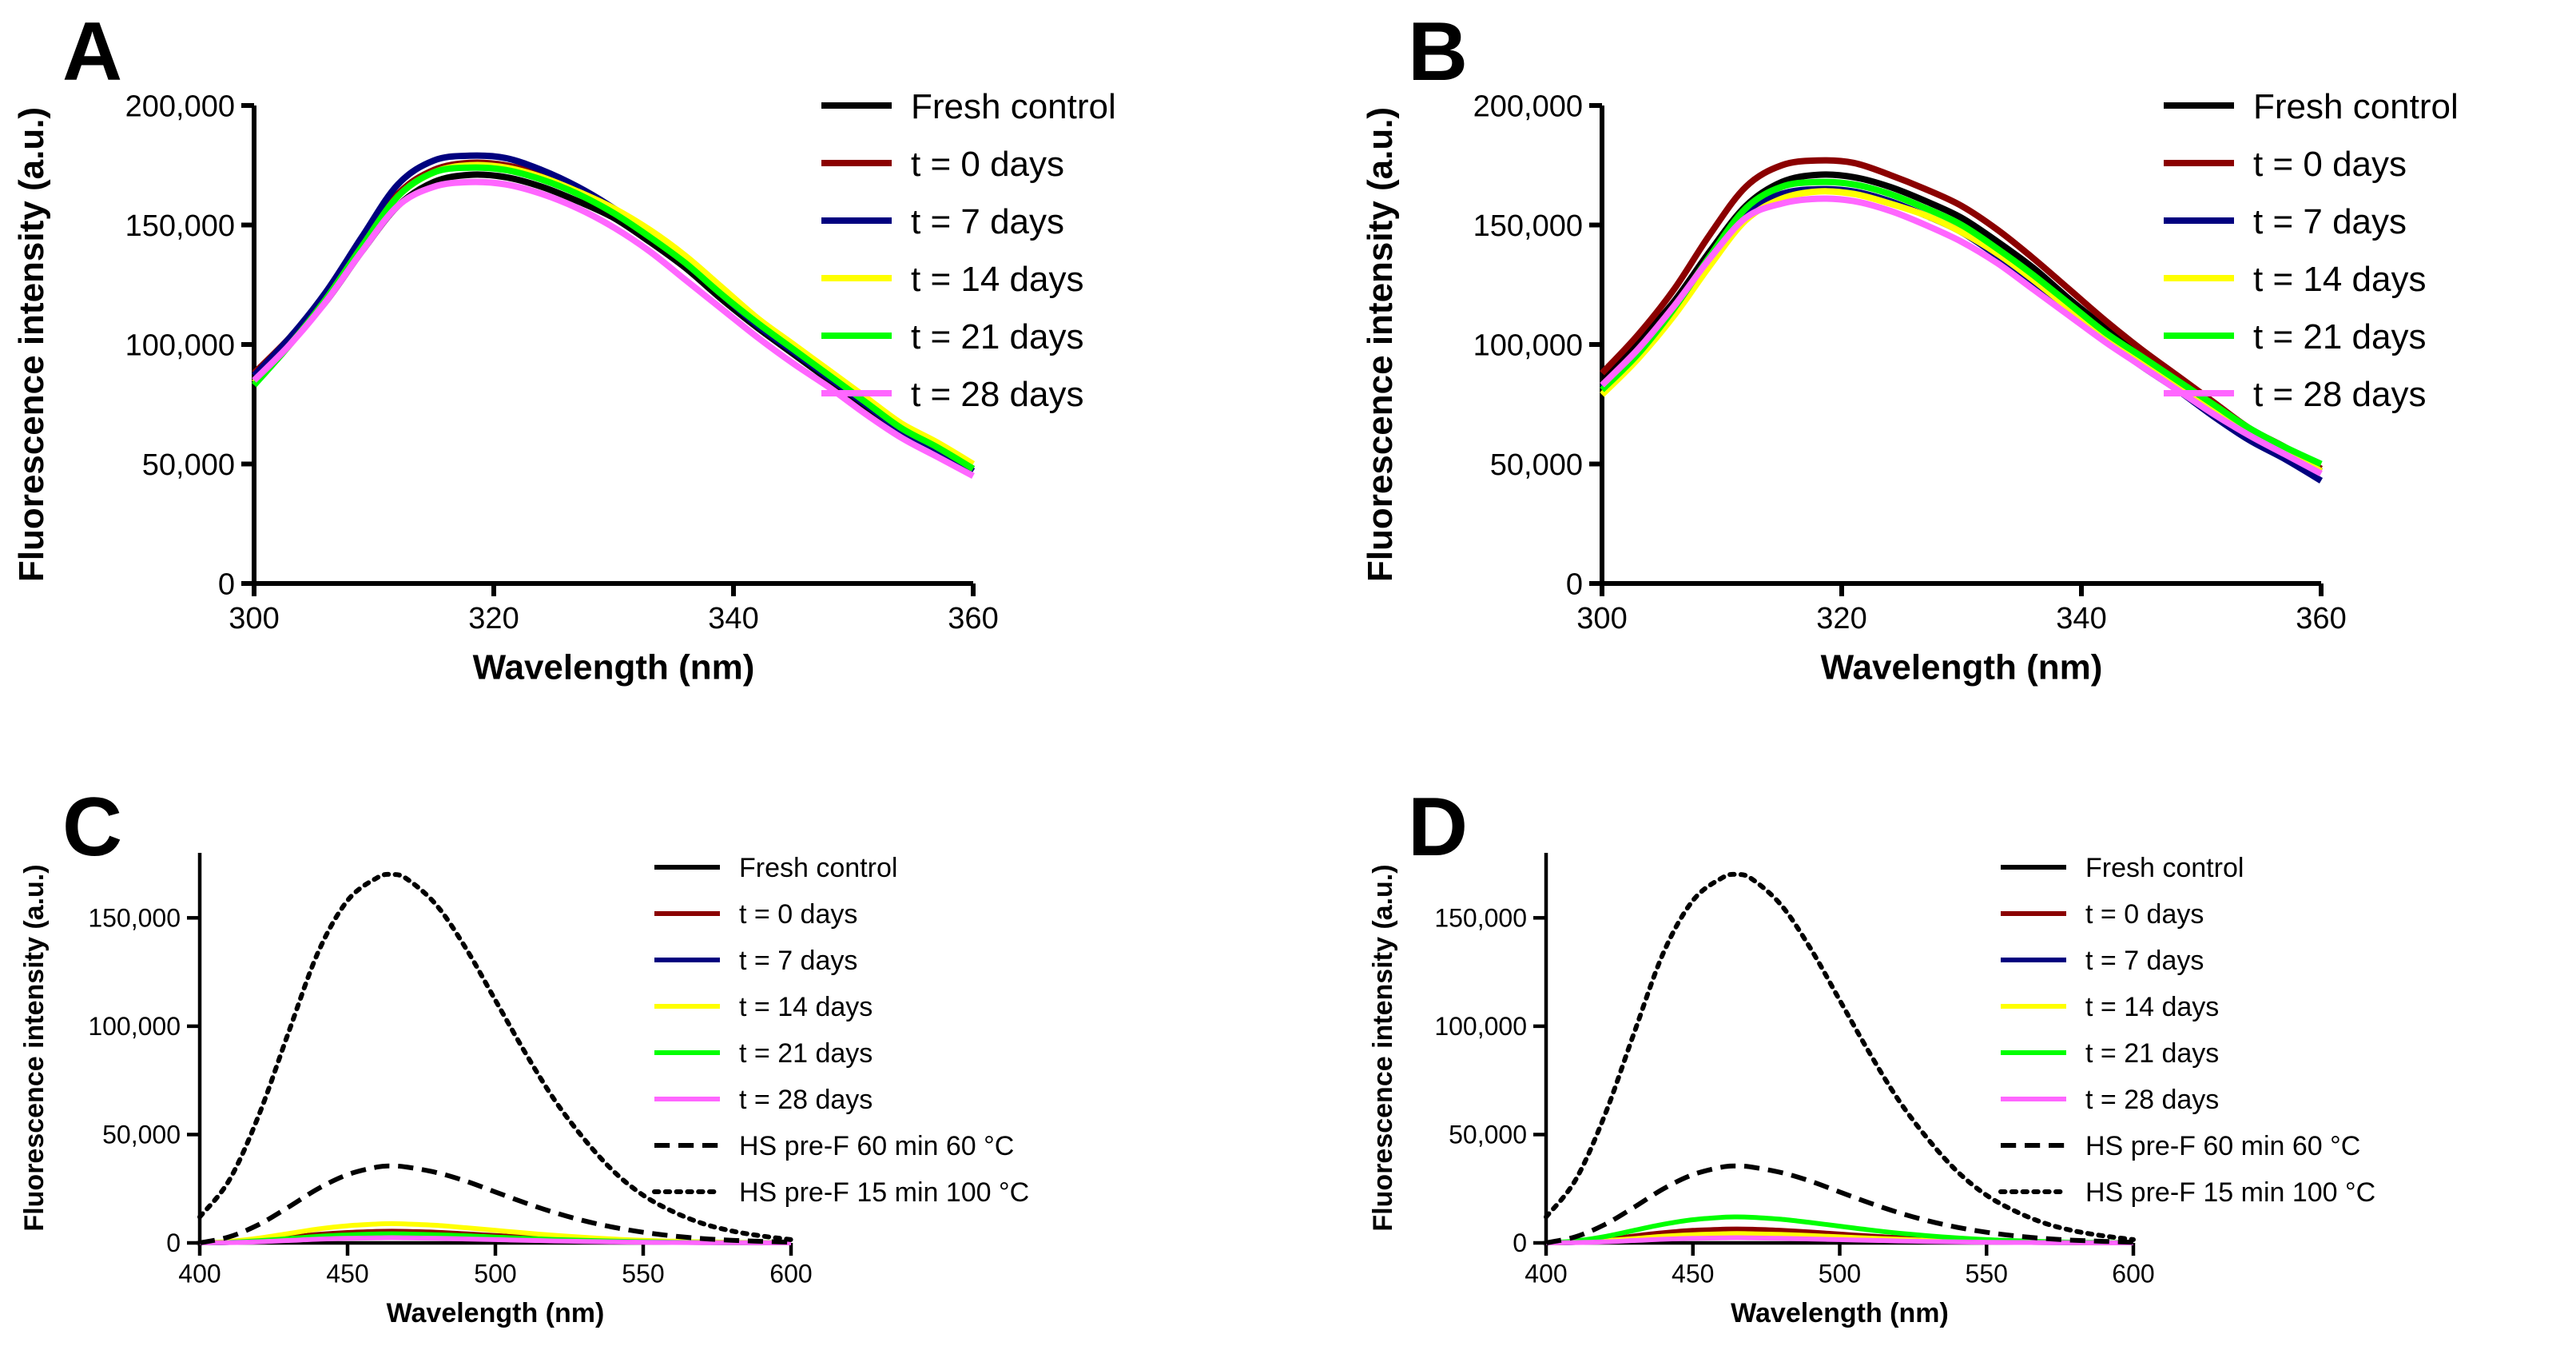 Image resolution: width=2576 pixels, height=1354 pixels. I want to click on panel-letter-a: A, so click(92, 52).